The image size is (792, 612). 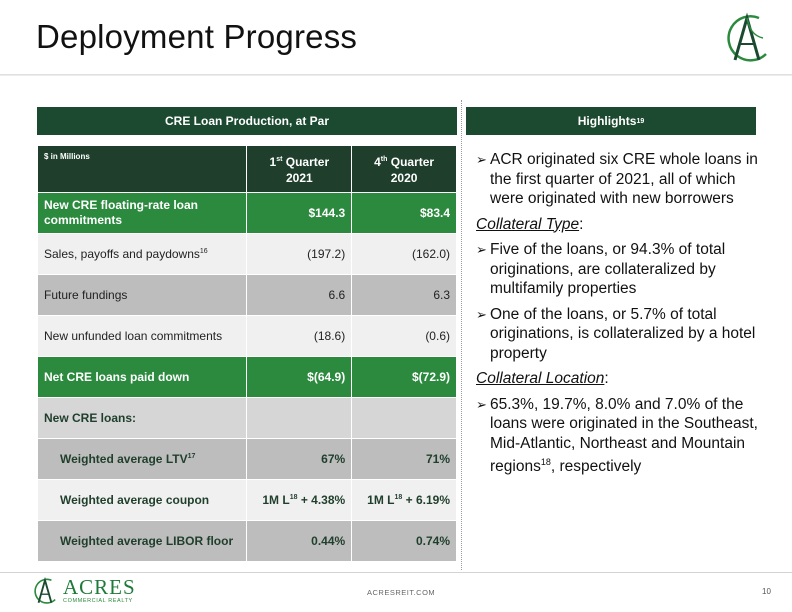 I want to click on cell-q4: $83.4, so click(x=404, y=213).